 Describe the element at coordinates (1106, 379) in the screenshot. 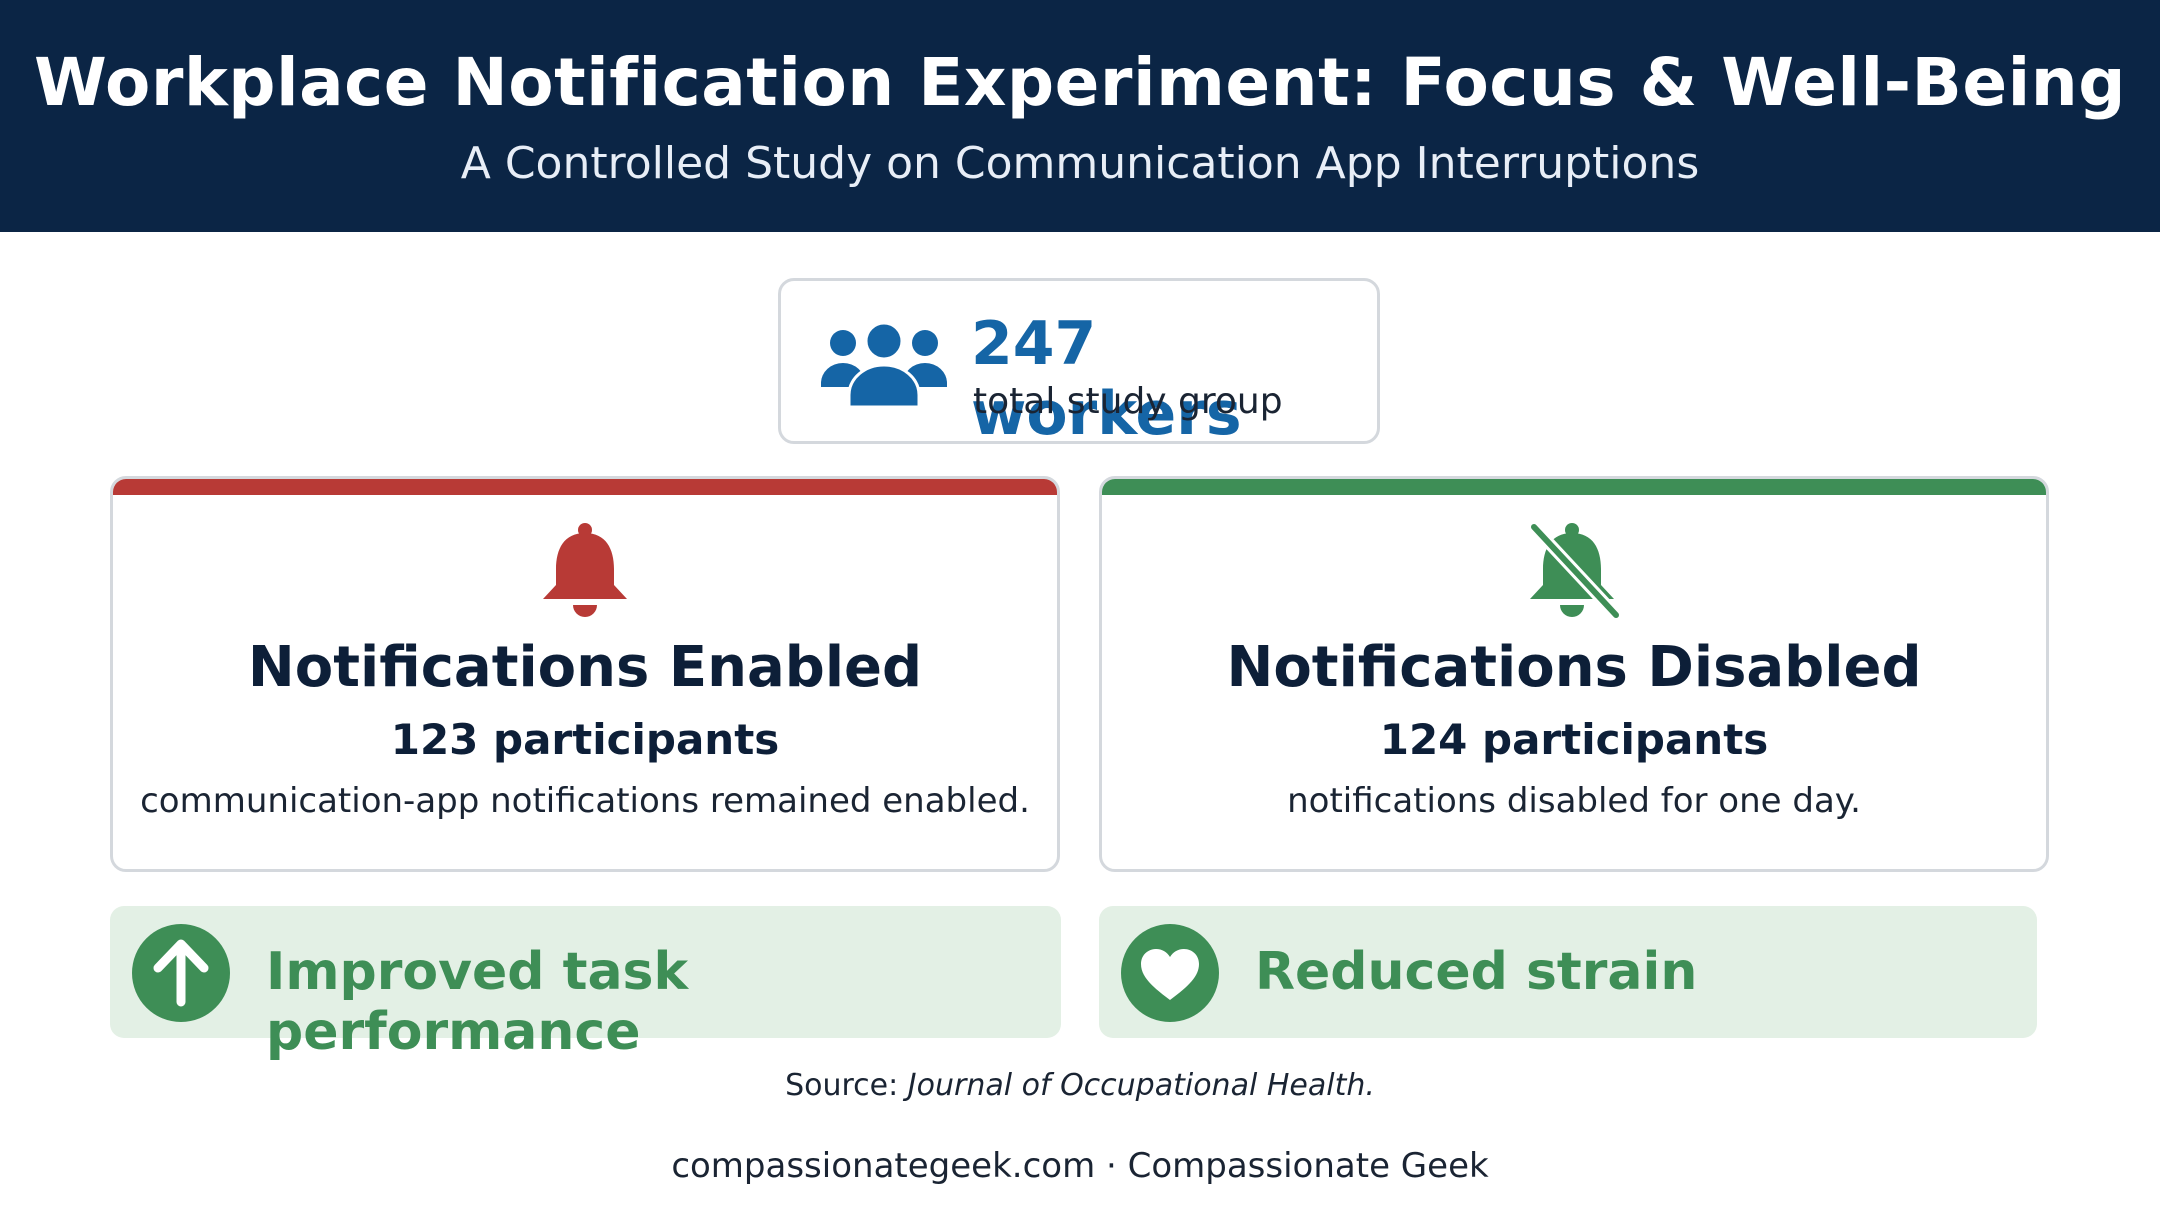

I see `study-count: 247 workers` at that location.